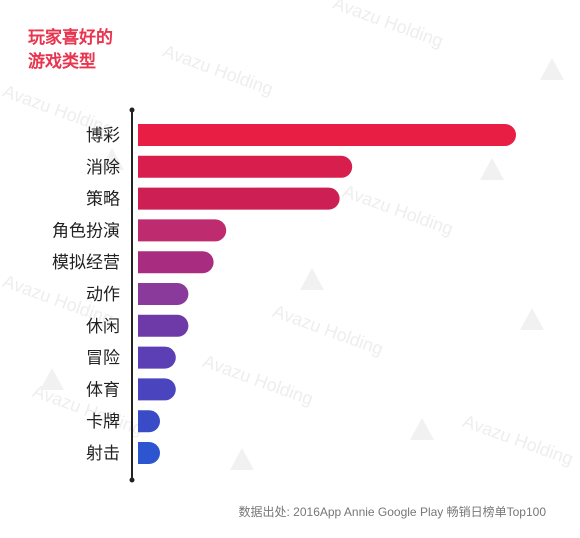 The image size is (580, 538). What do you see at coordinates (70, 50) in the screenshot?
I see `chart-title: 玩家喜好的 游戏类型` at bounding box center [70, 50].